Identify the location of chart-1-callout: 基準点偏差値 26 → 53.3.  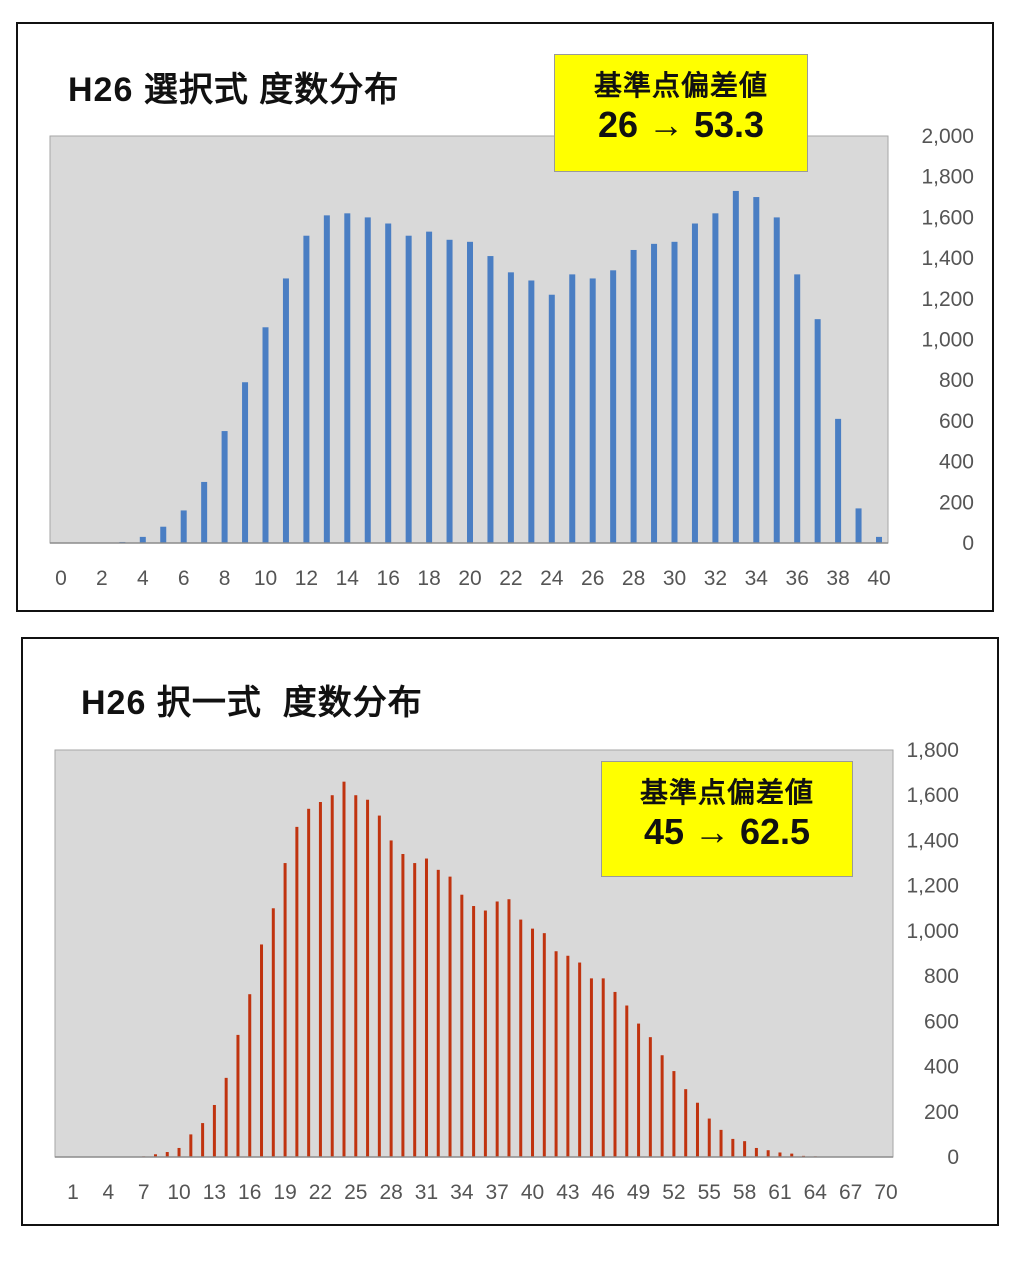
(681, 113).